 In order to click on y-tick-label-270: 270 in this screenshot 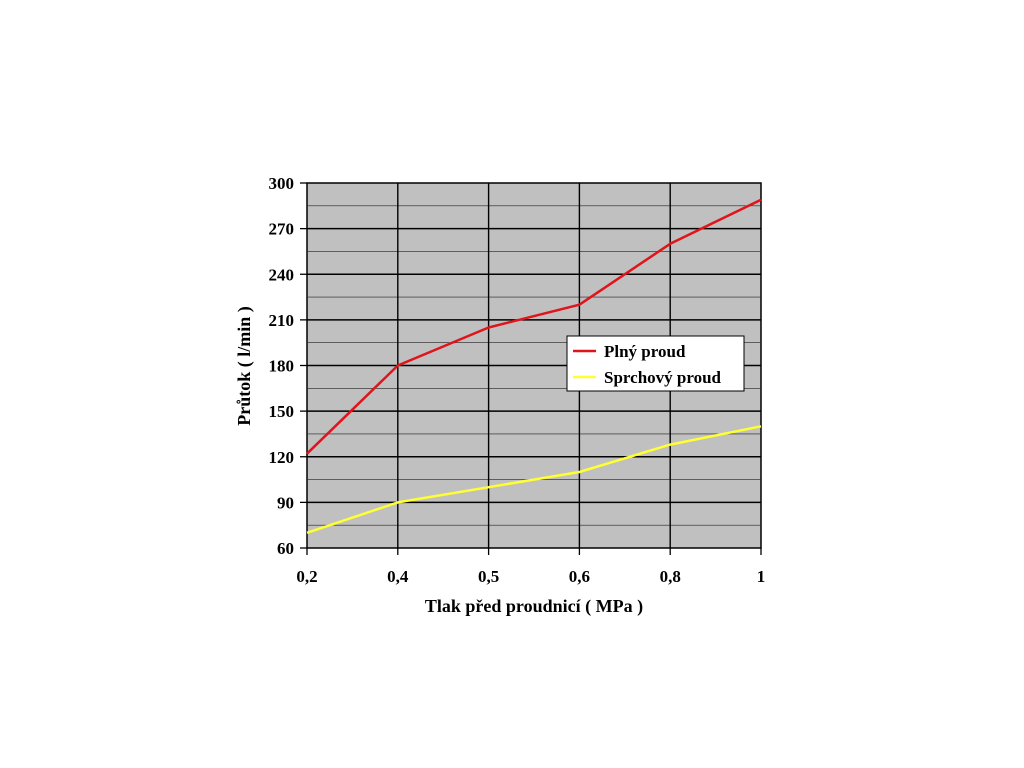, I will do `click(282, 229)`.